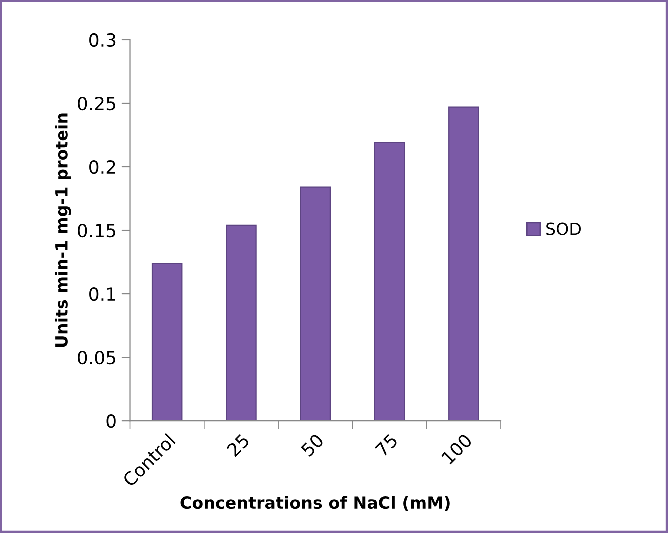 This screenshot has height=533, width=668. Describe the element at coordinates (97, 358) in the screenshot. I see `y-tick-label: 0.05` at that location.